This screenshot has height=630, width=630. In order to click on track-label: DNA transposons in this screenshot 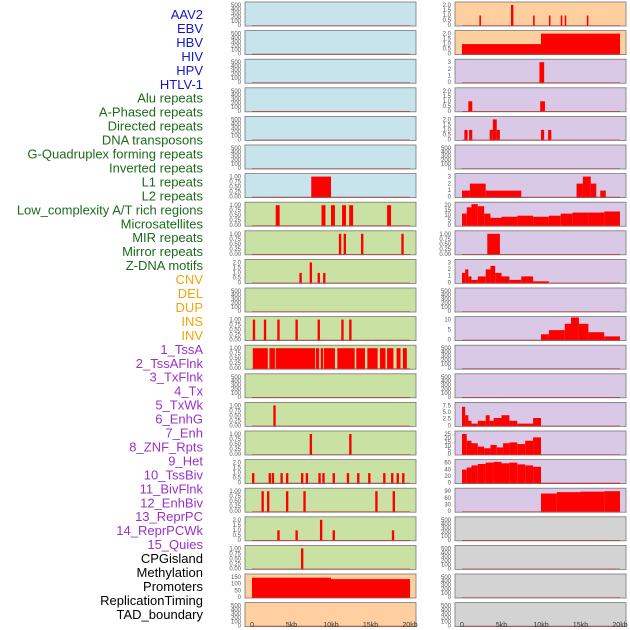, I will do `click(153, 140)`.